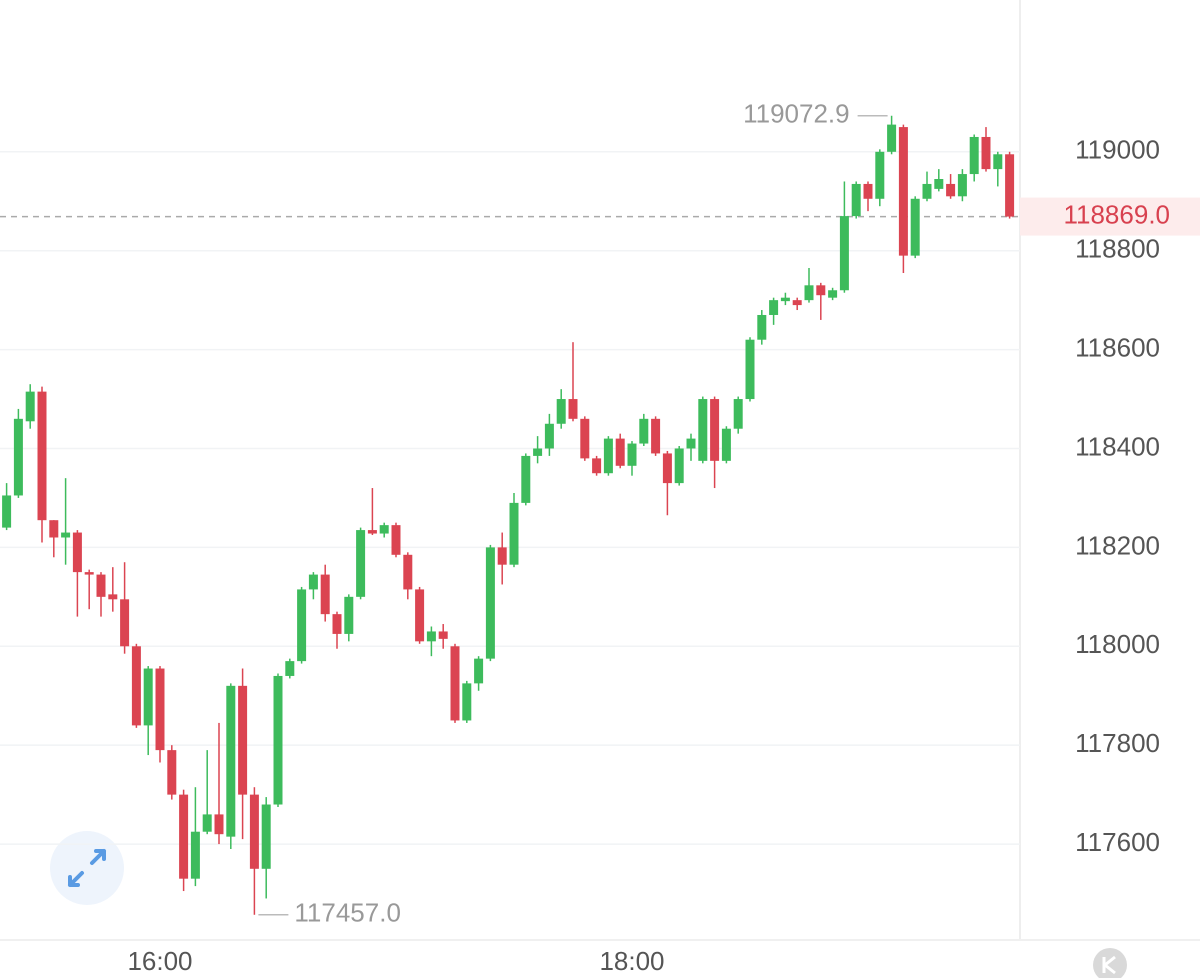 The image size is (1200, 978). What do you see at coordinates (1117, 446) in the screenshot?
I see `y-tick-label: 118400` at bounding box center [1117, 446].